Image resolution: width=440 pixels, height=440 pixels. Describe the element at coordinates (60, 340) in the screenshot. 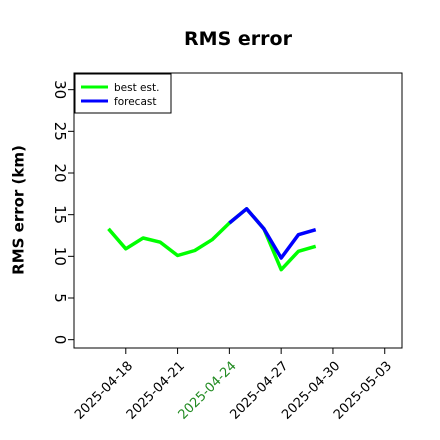

I see `y-tick-label: 0` at that location.